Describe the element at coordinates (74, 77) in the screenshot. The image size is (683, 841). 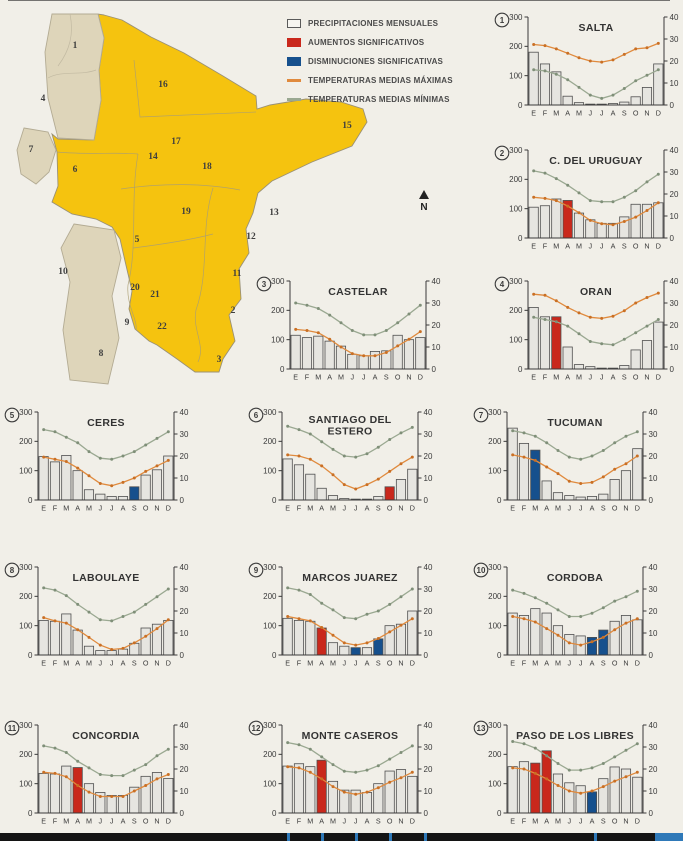
I see `other-region-northwest` at that location.